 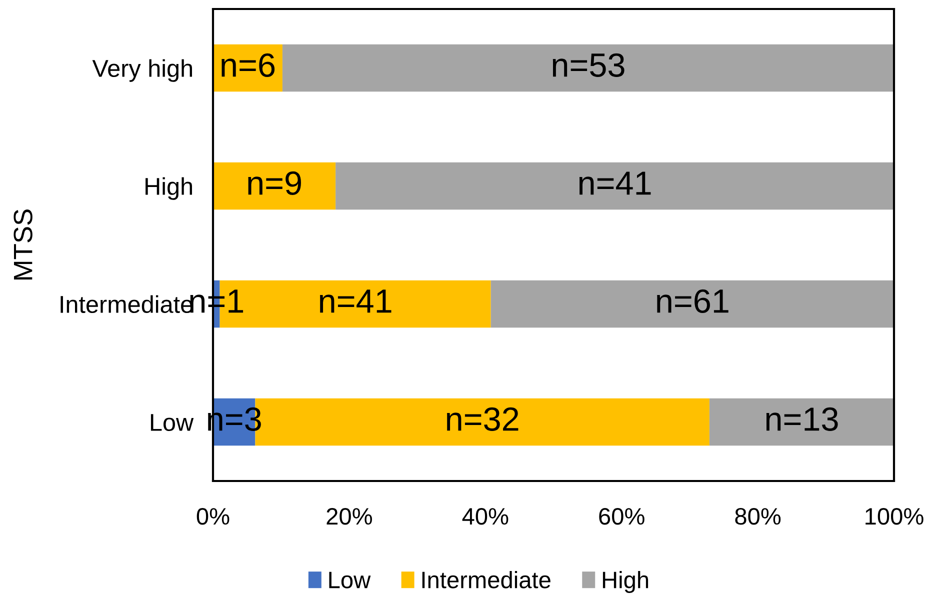 I want to click on x-tick-label: 80%, so click(x=758, y=516).